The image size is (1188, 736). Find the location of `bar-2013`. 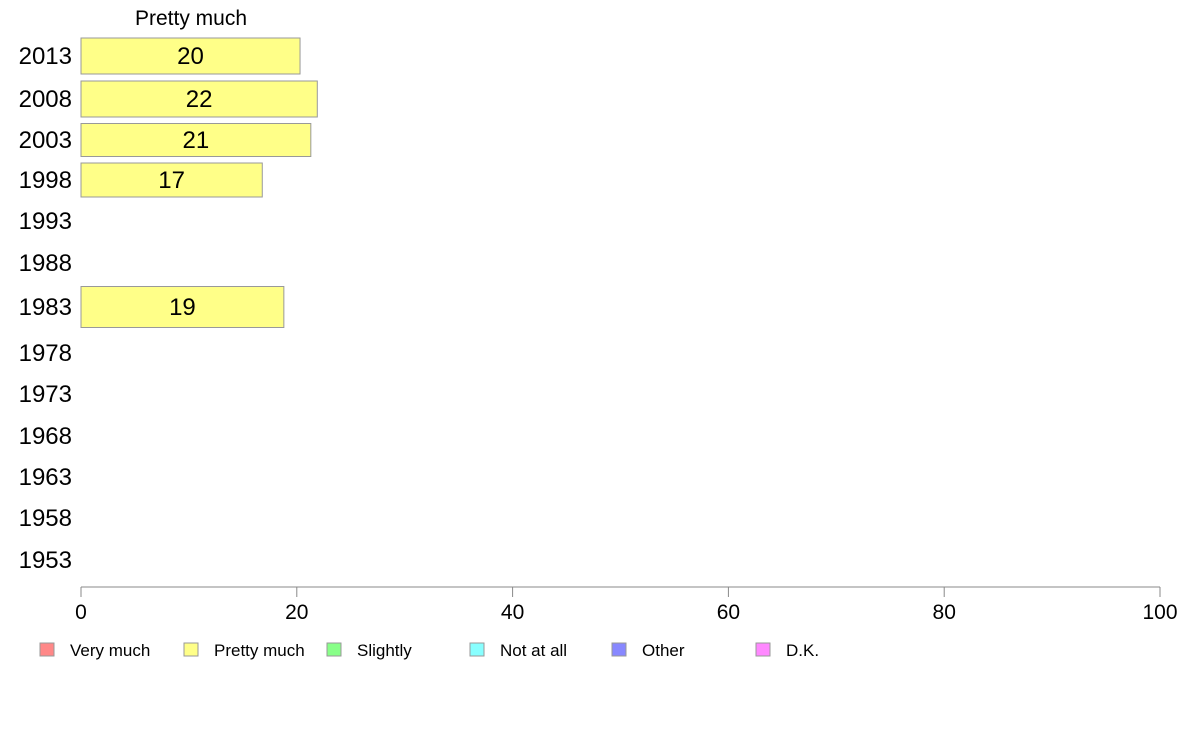

bar-2013 is located at coordinates (190, 56).